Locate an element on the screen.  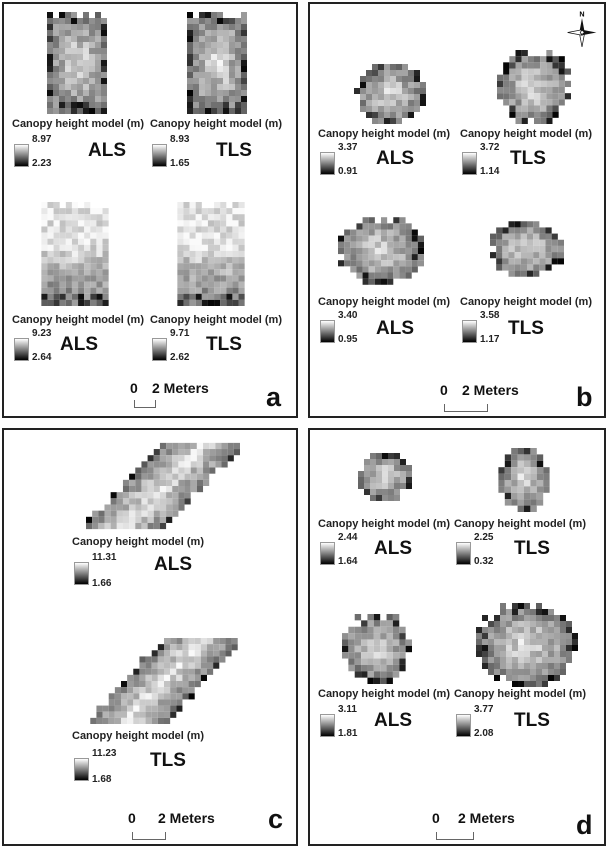
legend-max-value: 8.97 is located at coordinates (42, 139).